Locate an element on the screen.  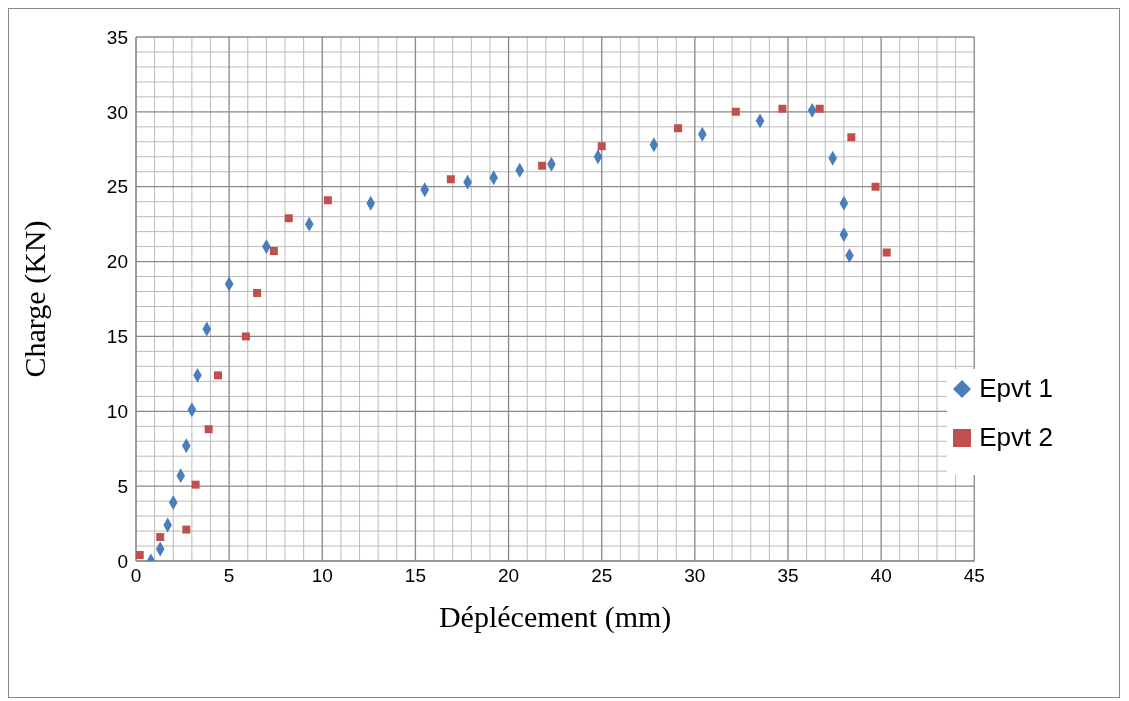
y-tick-label: 20 is located at coordinates (117, 262).